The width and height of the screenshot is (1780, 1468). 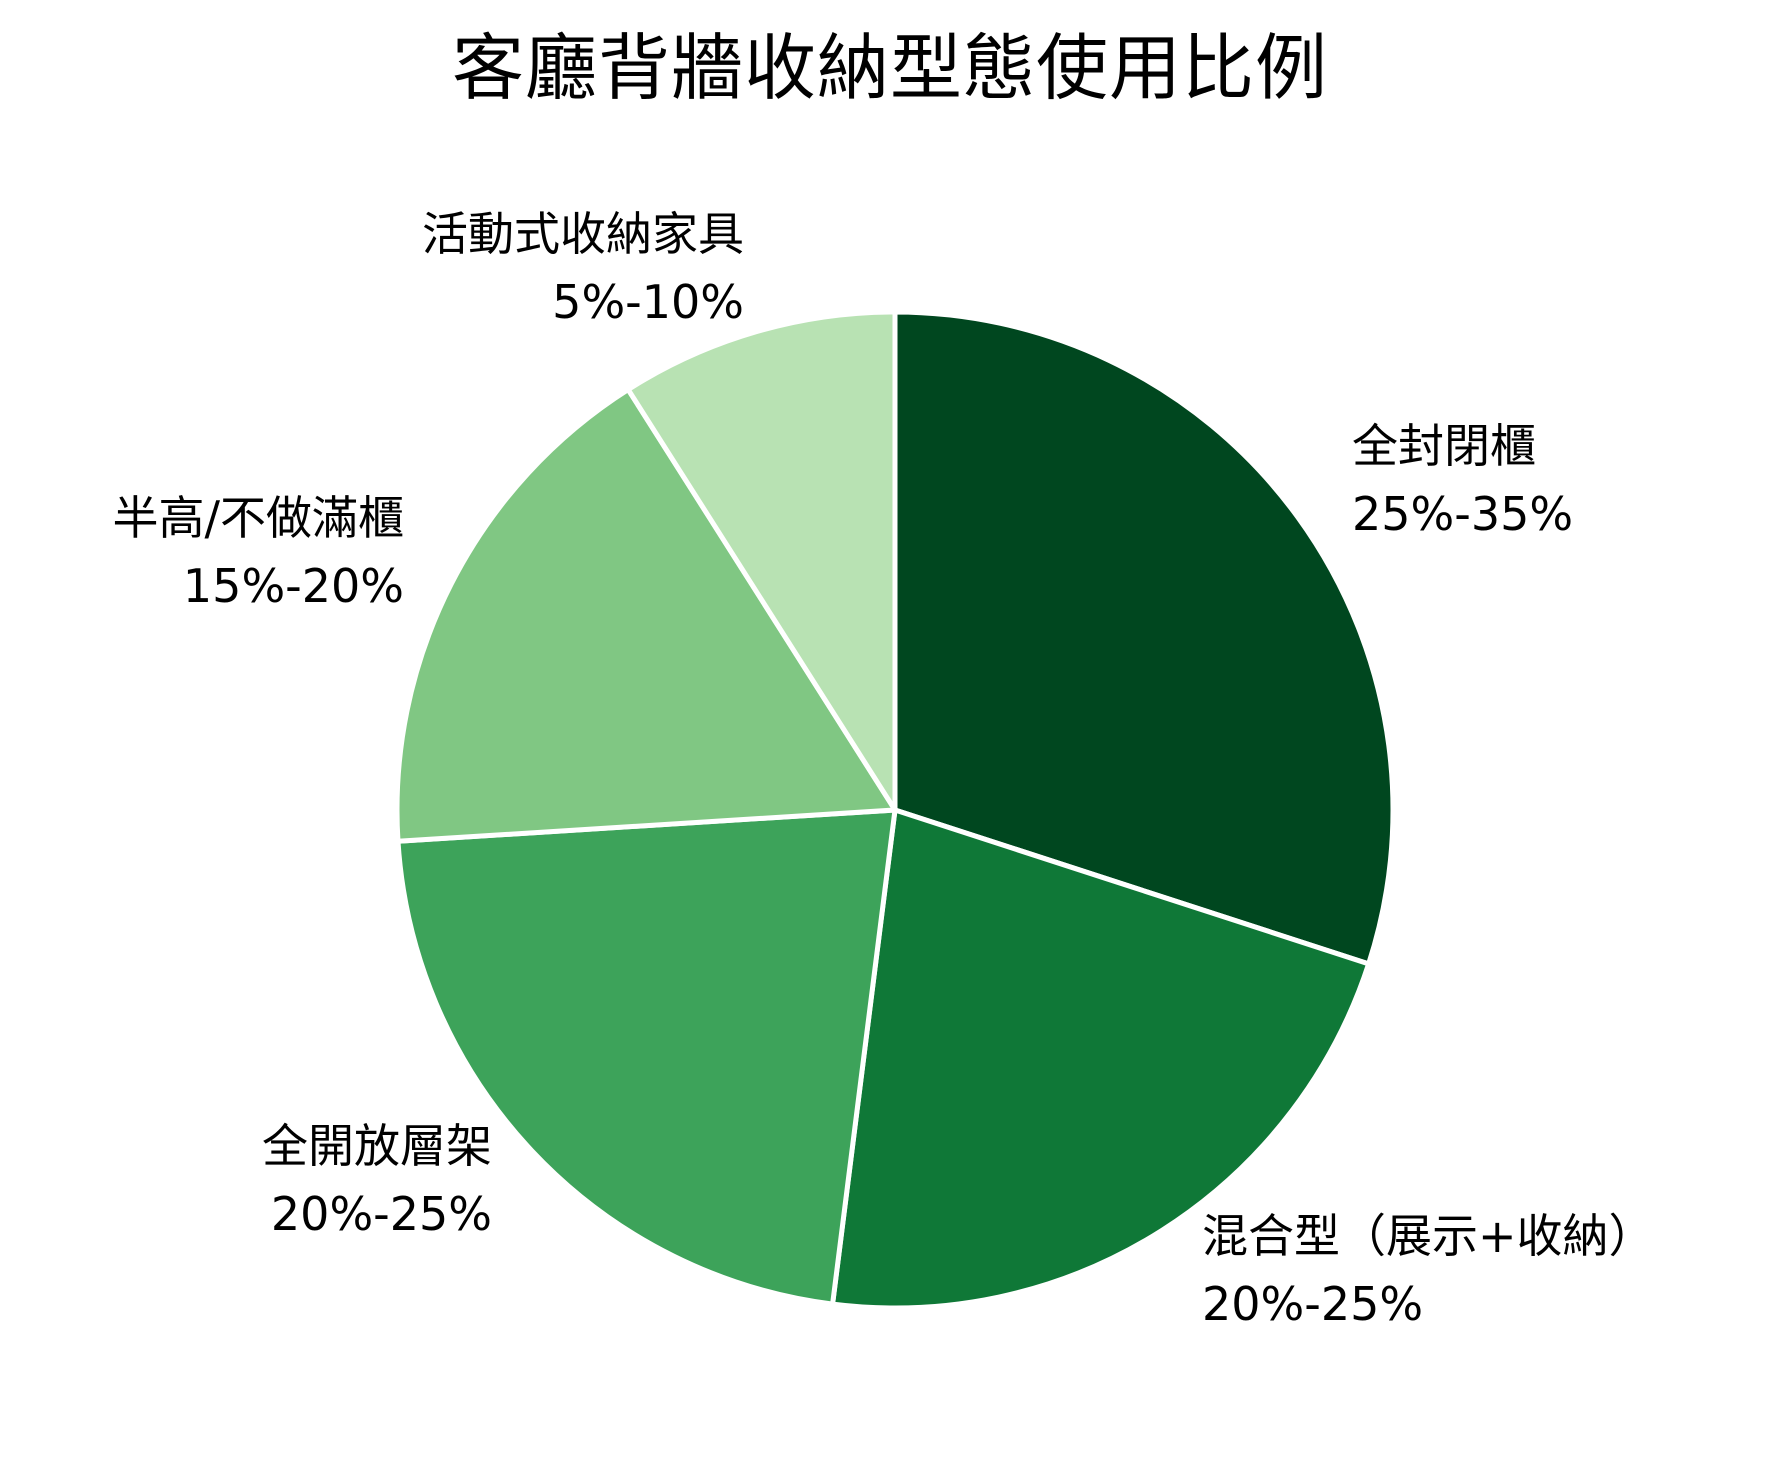 What do you see at coordinates (648, 302) in the screenshot?
I see `slice-label-range: 5%-10%` at bounding box center [648, 302].